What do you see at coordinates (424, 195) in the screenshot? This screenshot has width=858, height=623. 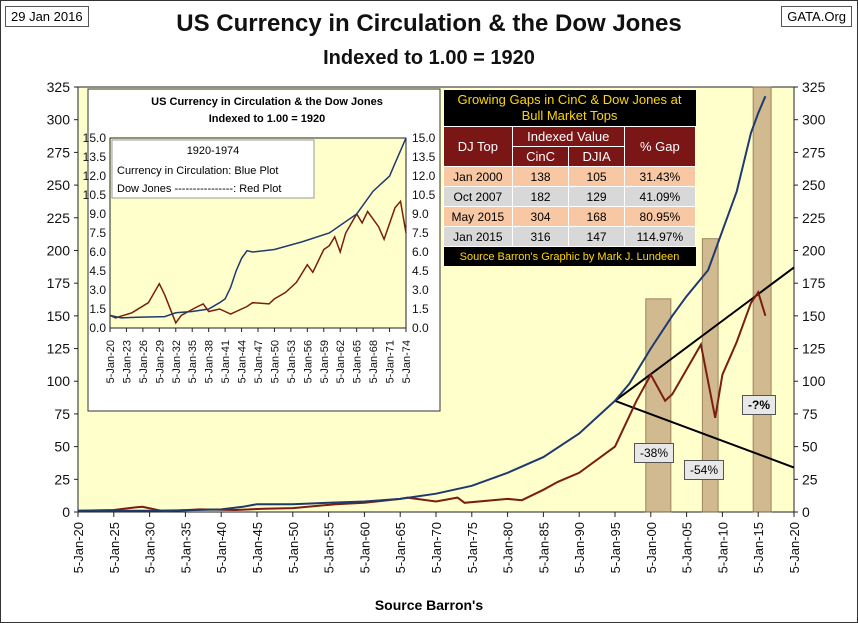 I see `inset-y-tick-label-right: 10.5` at bounding box center [424, 195].